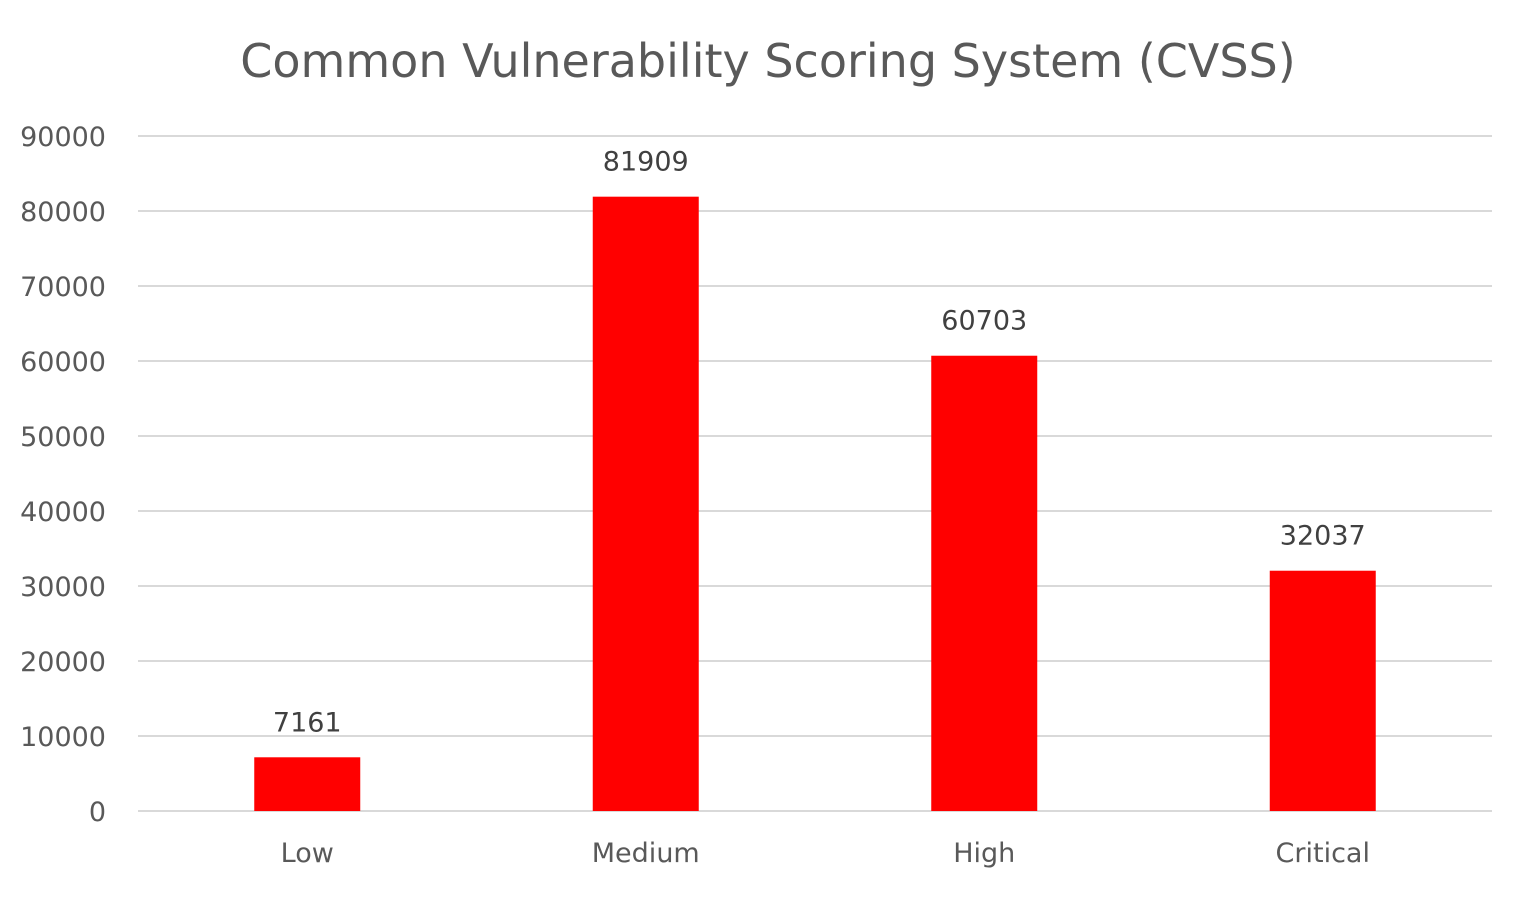 The height and width of the screenshot is (901, 1536). Describe the element at coordinates (645, 503) in the screenshot. I see `bar-medium` at that location.